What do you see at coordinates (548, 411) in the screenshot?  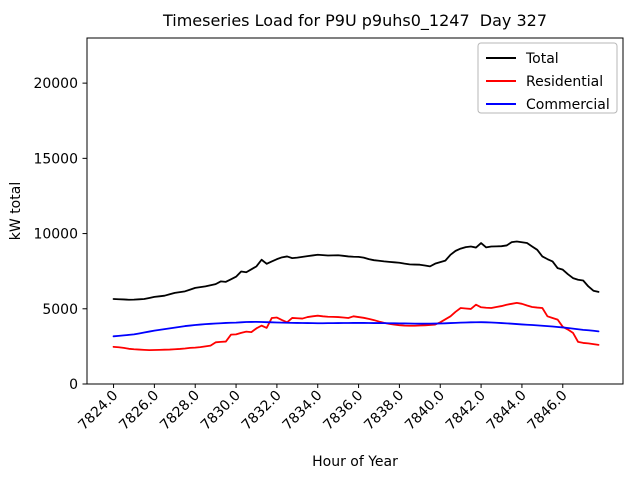 I see `x-tick-label: 7846.0` at bounding box center [548, 411].